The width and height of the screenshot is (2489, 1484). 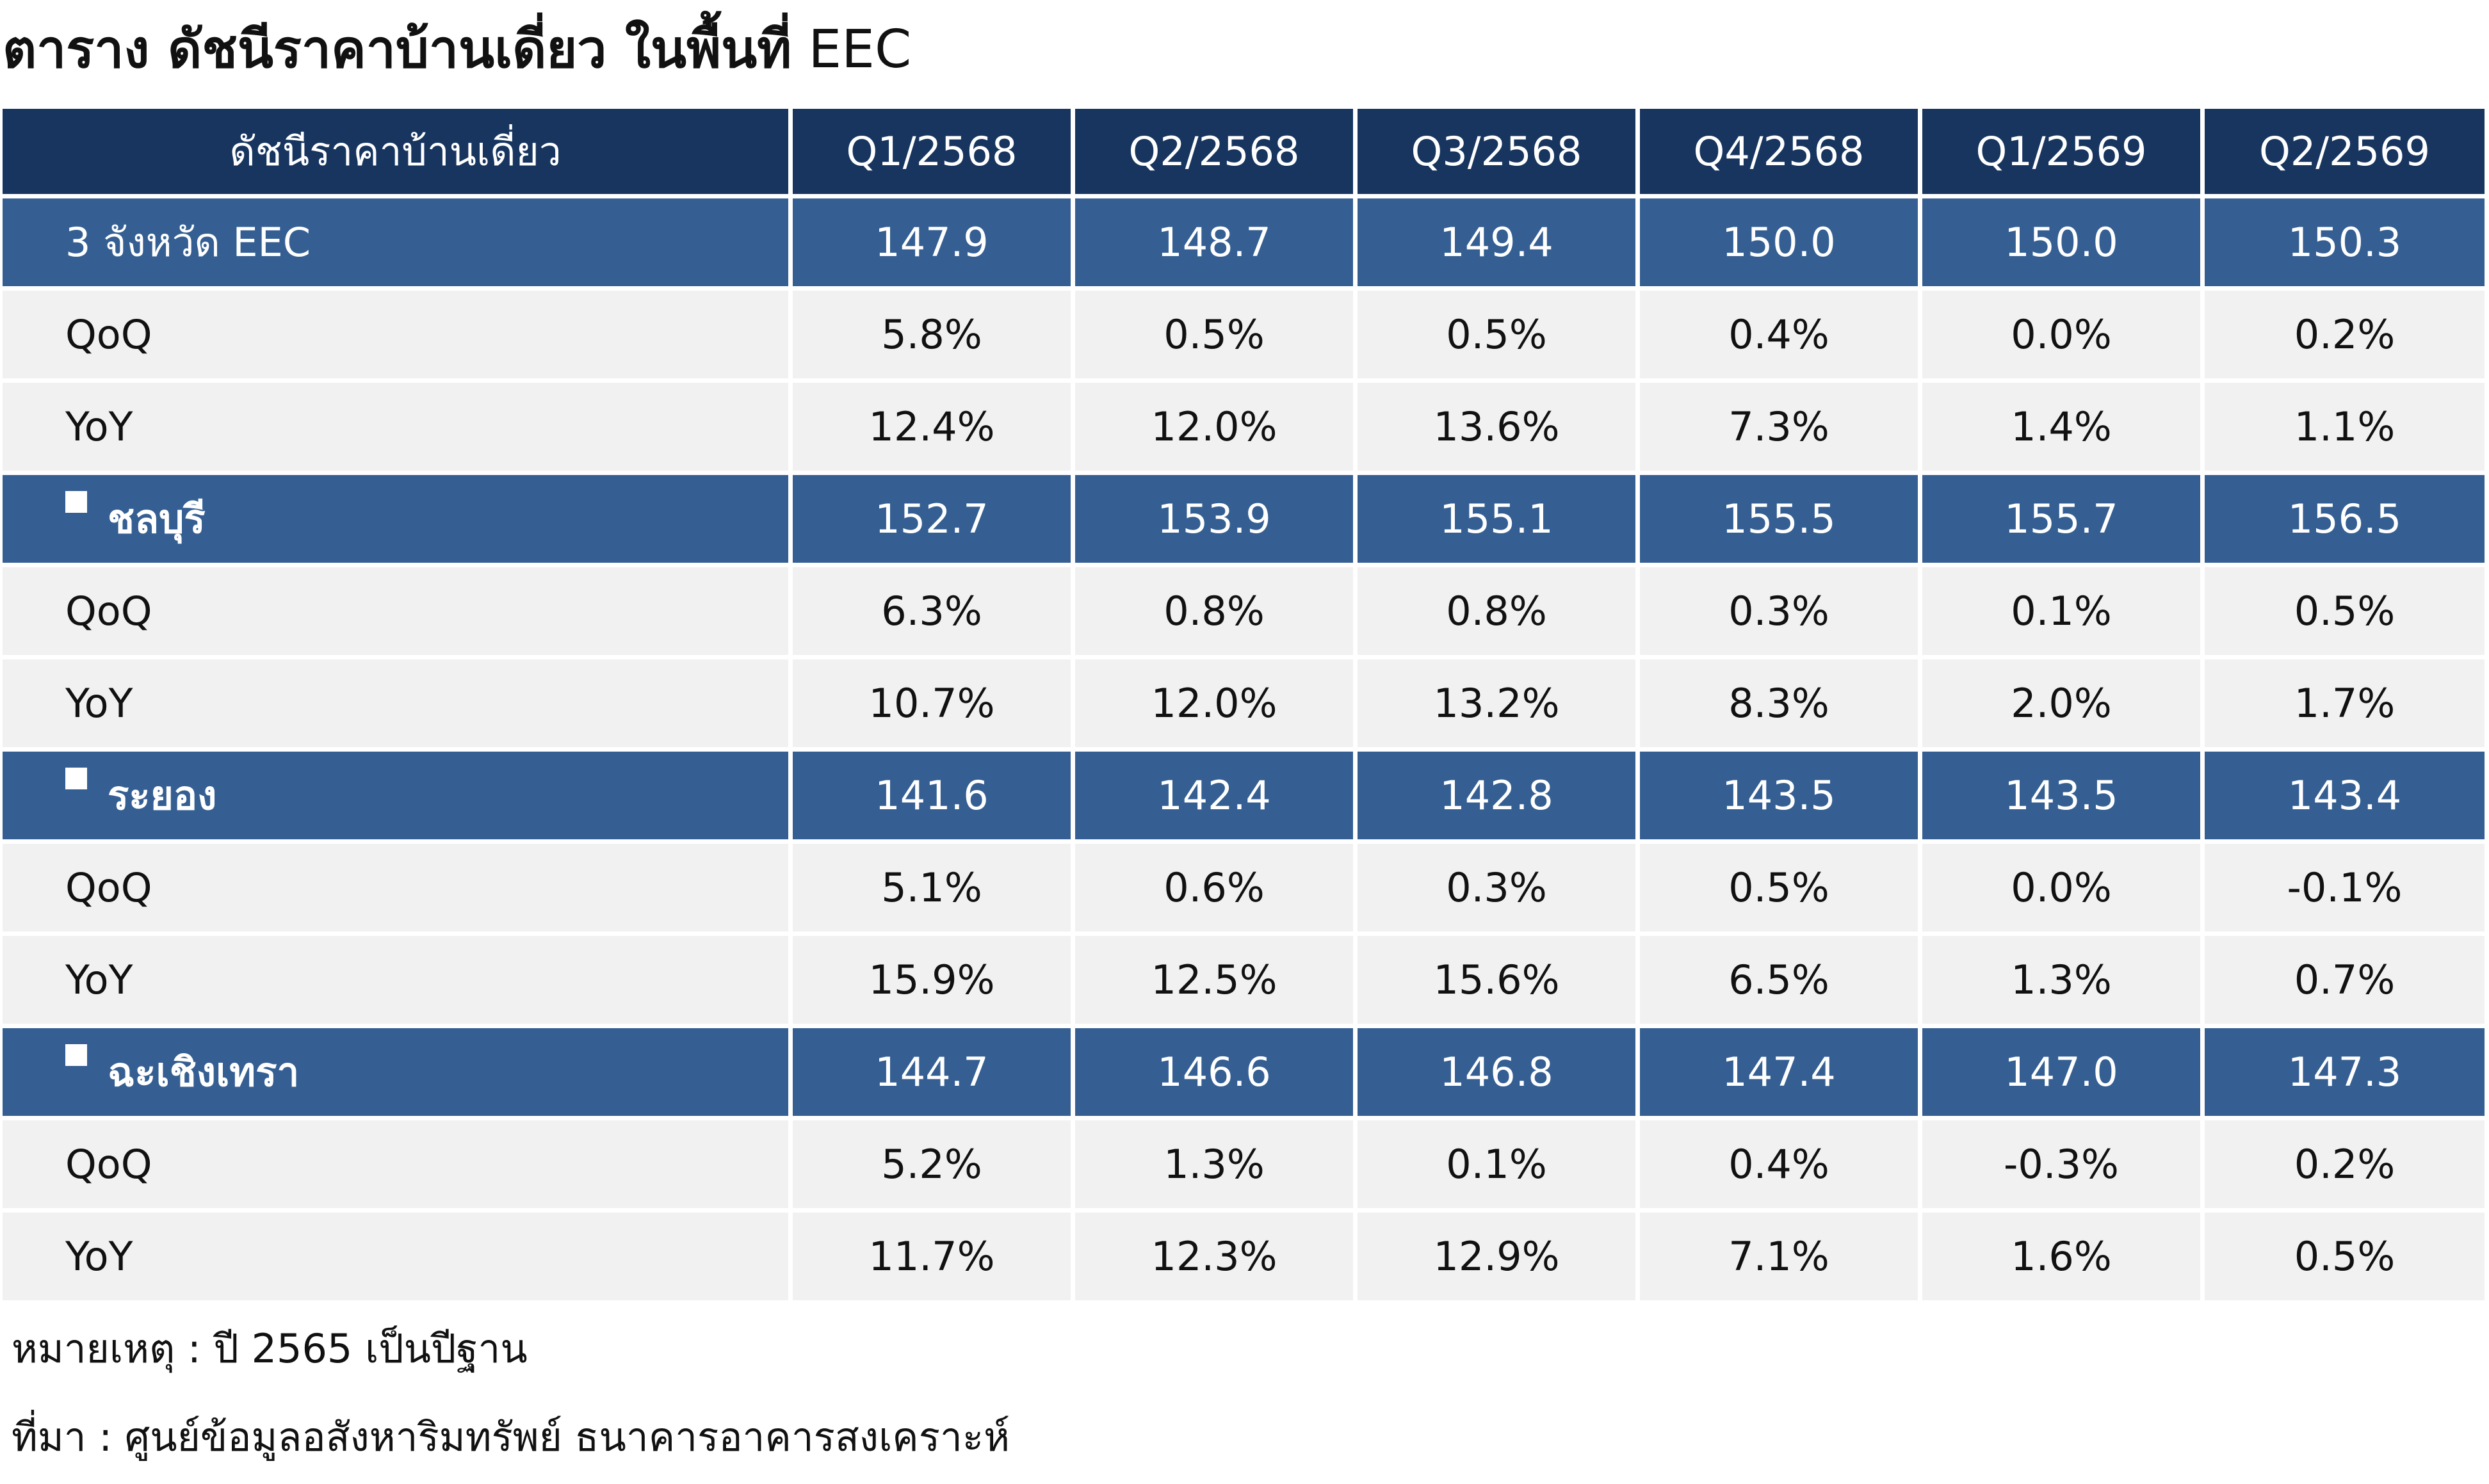 I want to click on index-value-cell: 156.5, so click(x=2345, y=521).